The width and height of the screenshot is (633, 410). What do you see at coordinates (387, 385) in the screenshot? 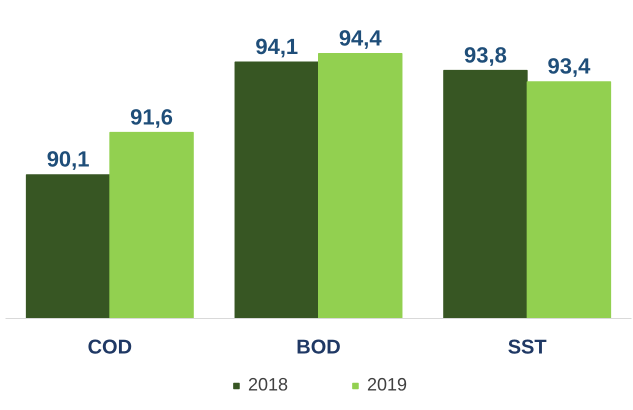
I see `legend-label: 2019` at bounding box center [387, 385].